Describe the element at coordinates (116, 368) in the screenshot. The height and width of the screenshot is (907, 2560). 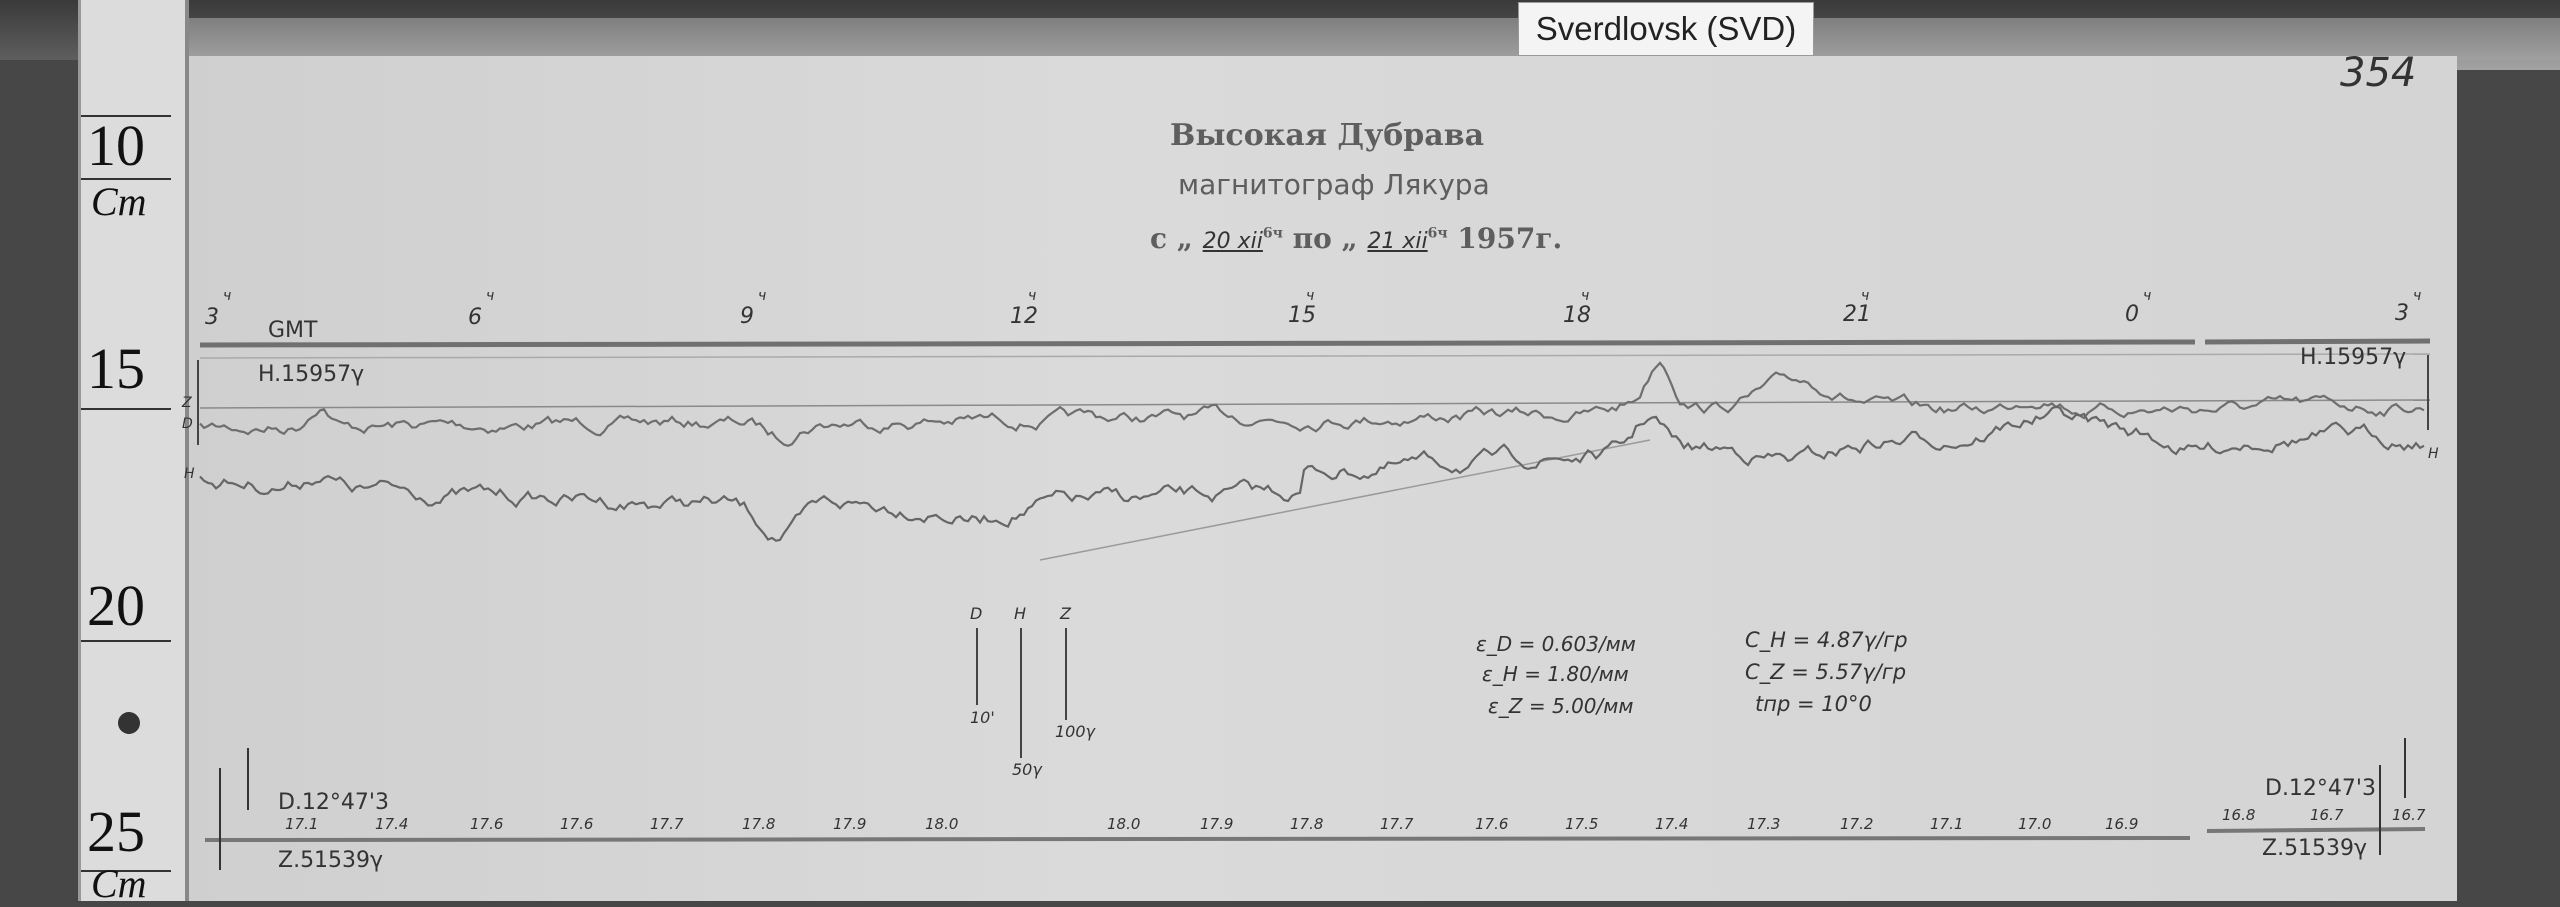
I see `ruler-mark-15: 15` at that location.